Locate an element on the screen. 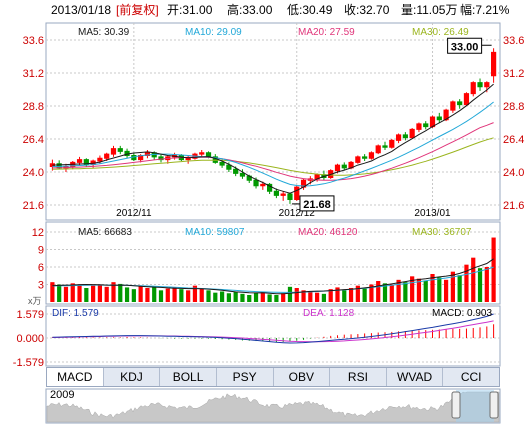  macd-y-axis: 1.579 0.000 -1.579 is located at coordinates (28, 339).